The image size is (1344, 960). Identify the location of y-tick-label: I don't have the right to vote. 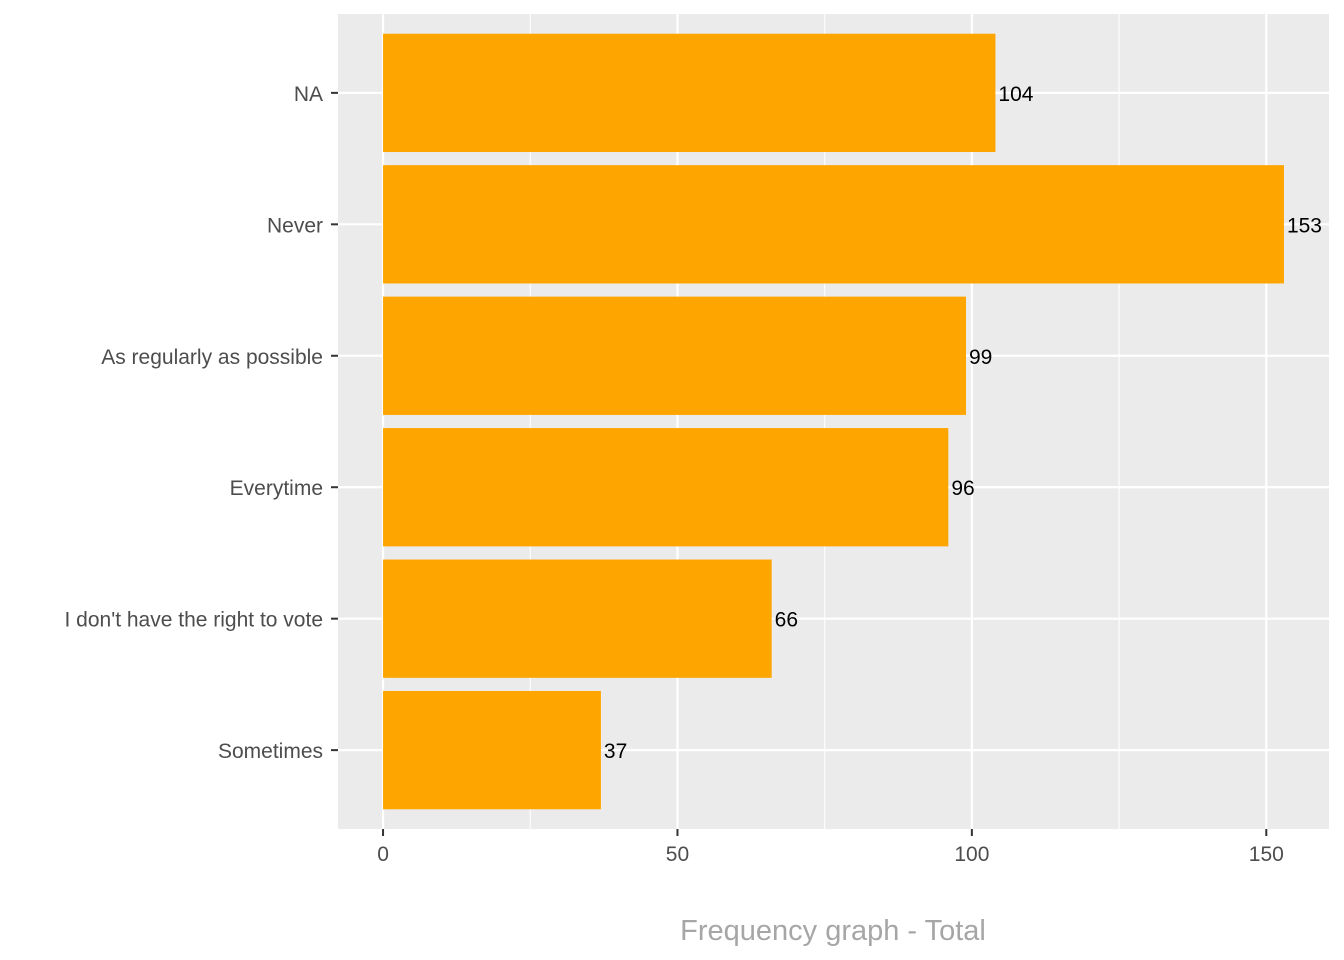
(193, 620).